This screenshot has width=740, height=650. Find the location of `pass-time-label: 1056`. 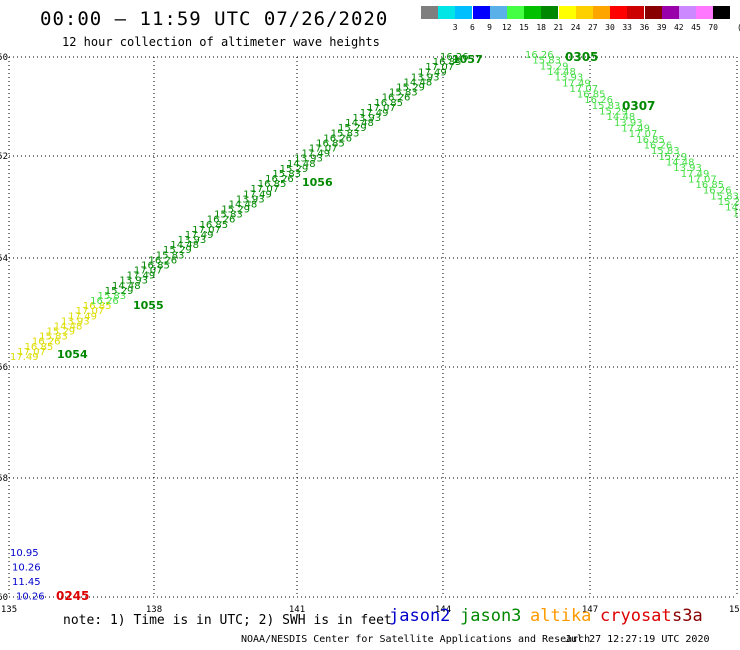

pass-time-label: 1056 is located at coordinates (317, 182).